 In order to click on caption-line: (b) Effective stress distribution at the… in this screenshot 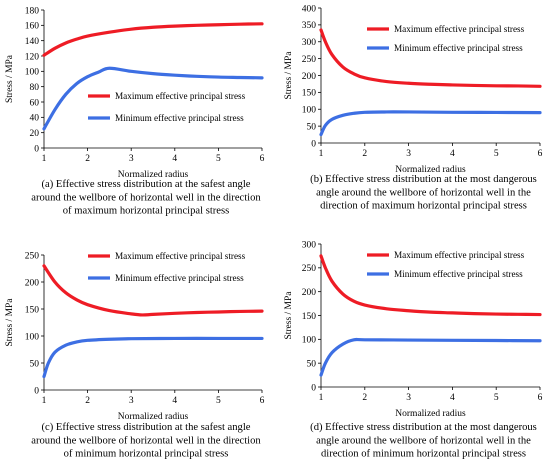, I will do `click(423, 179)`.